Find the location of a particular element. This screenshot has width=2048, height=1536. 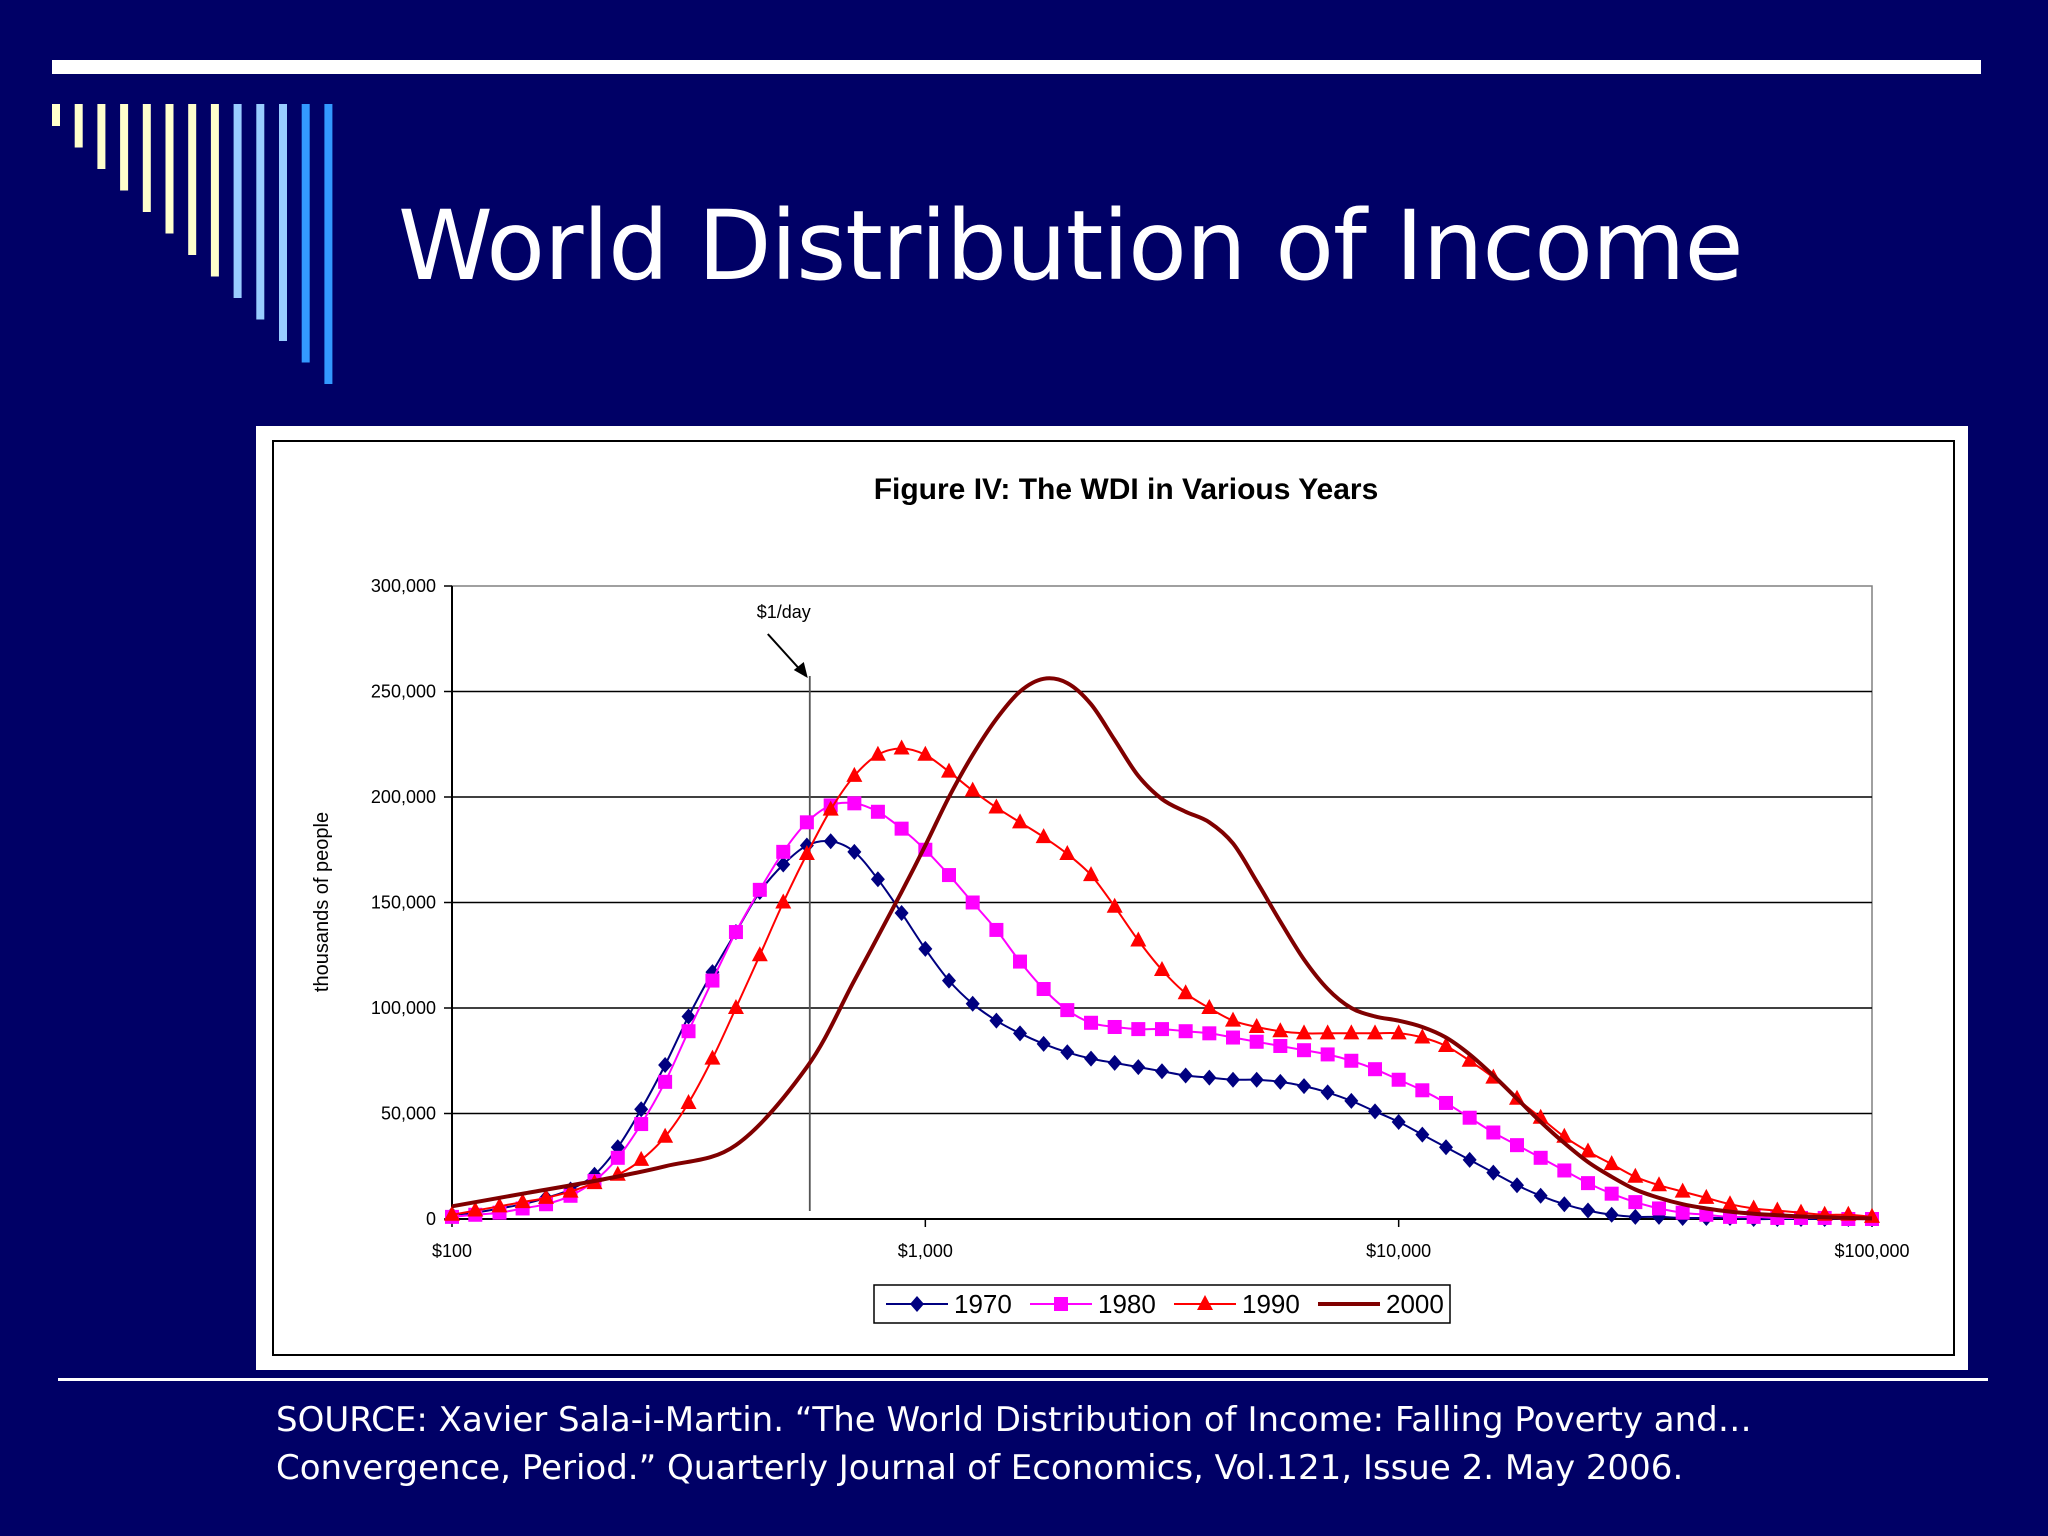

y-tick-label: 0 is located at coordinates (431, 1219).